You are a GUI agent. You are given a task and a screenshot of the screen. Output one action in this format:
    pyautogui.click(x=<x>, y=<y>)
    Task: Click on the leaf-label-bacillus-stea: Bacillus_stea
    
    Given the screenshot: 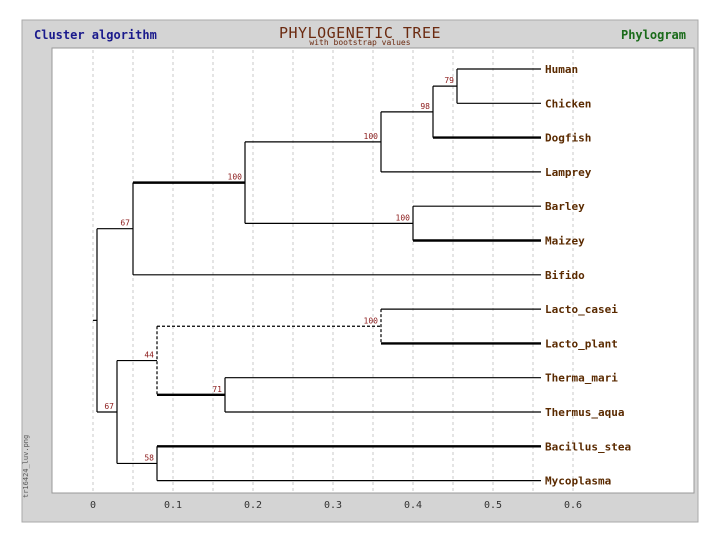 What is the action you would take?
    pyautogui.click(x=588, y=446)
    